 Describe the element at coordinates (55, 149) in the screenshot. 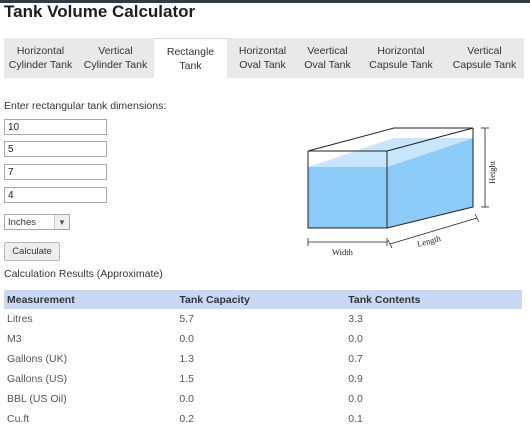

I see `width-input` at that location.